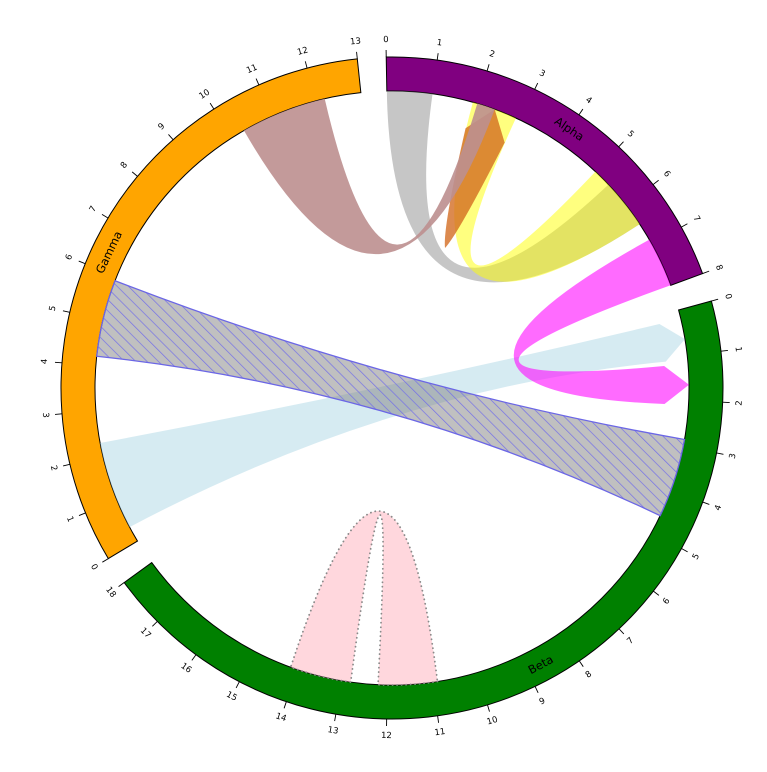  Describe the element at coordinates (186, 668) in the screenshot. I see `tick-label: 16` at that location.